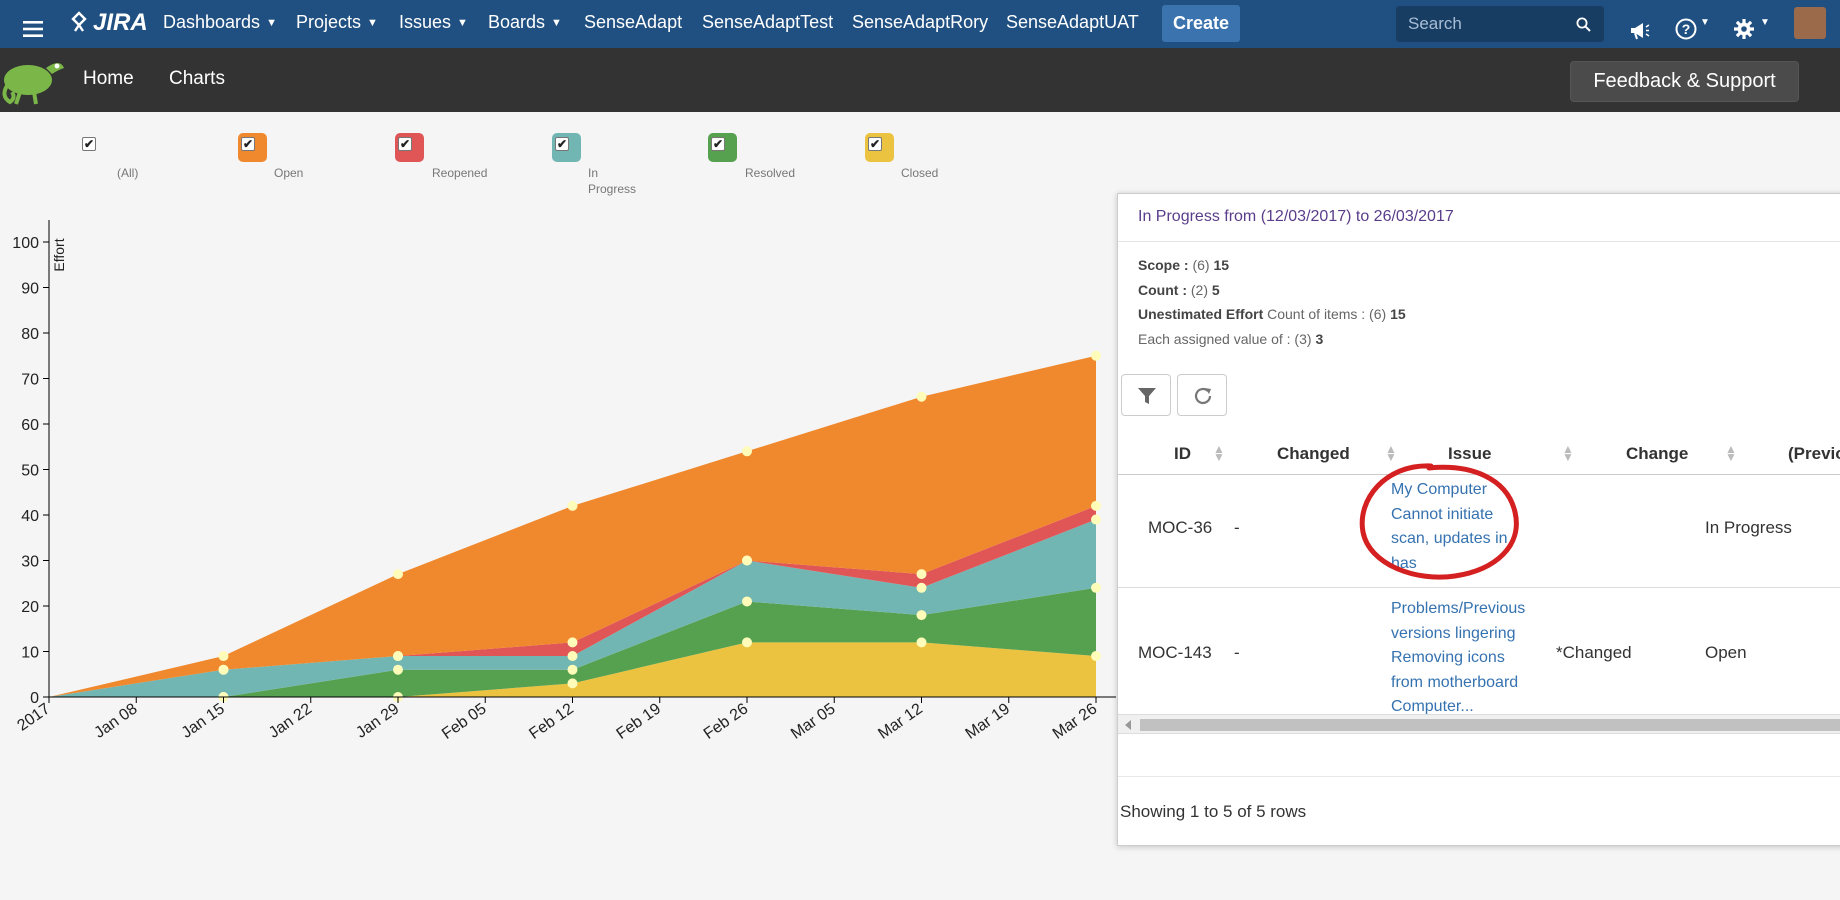 The width and height of the screenshot is (1840, 900). I want to click on x-tick-label: Jan 22, so click(290, 721).